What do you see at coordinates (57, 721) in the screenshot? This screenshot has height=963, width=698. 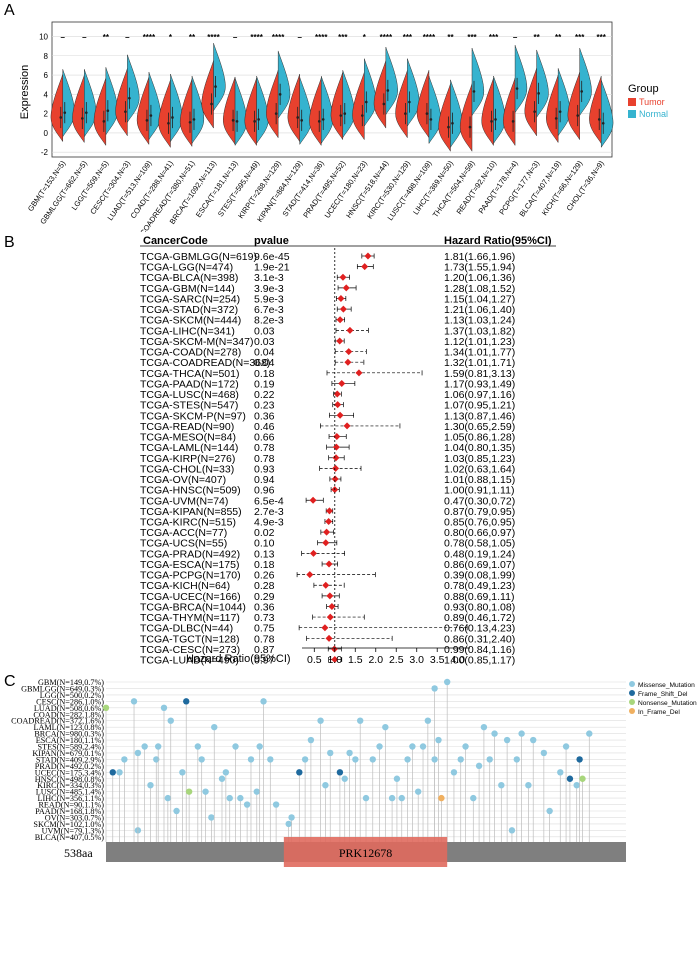 I see `lollipop-row-label: COADREAD(N=372,1.6%)` at bounding box center [57, 721].